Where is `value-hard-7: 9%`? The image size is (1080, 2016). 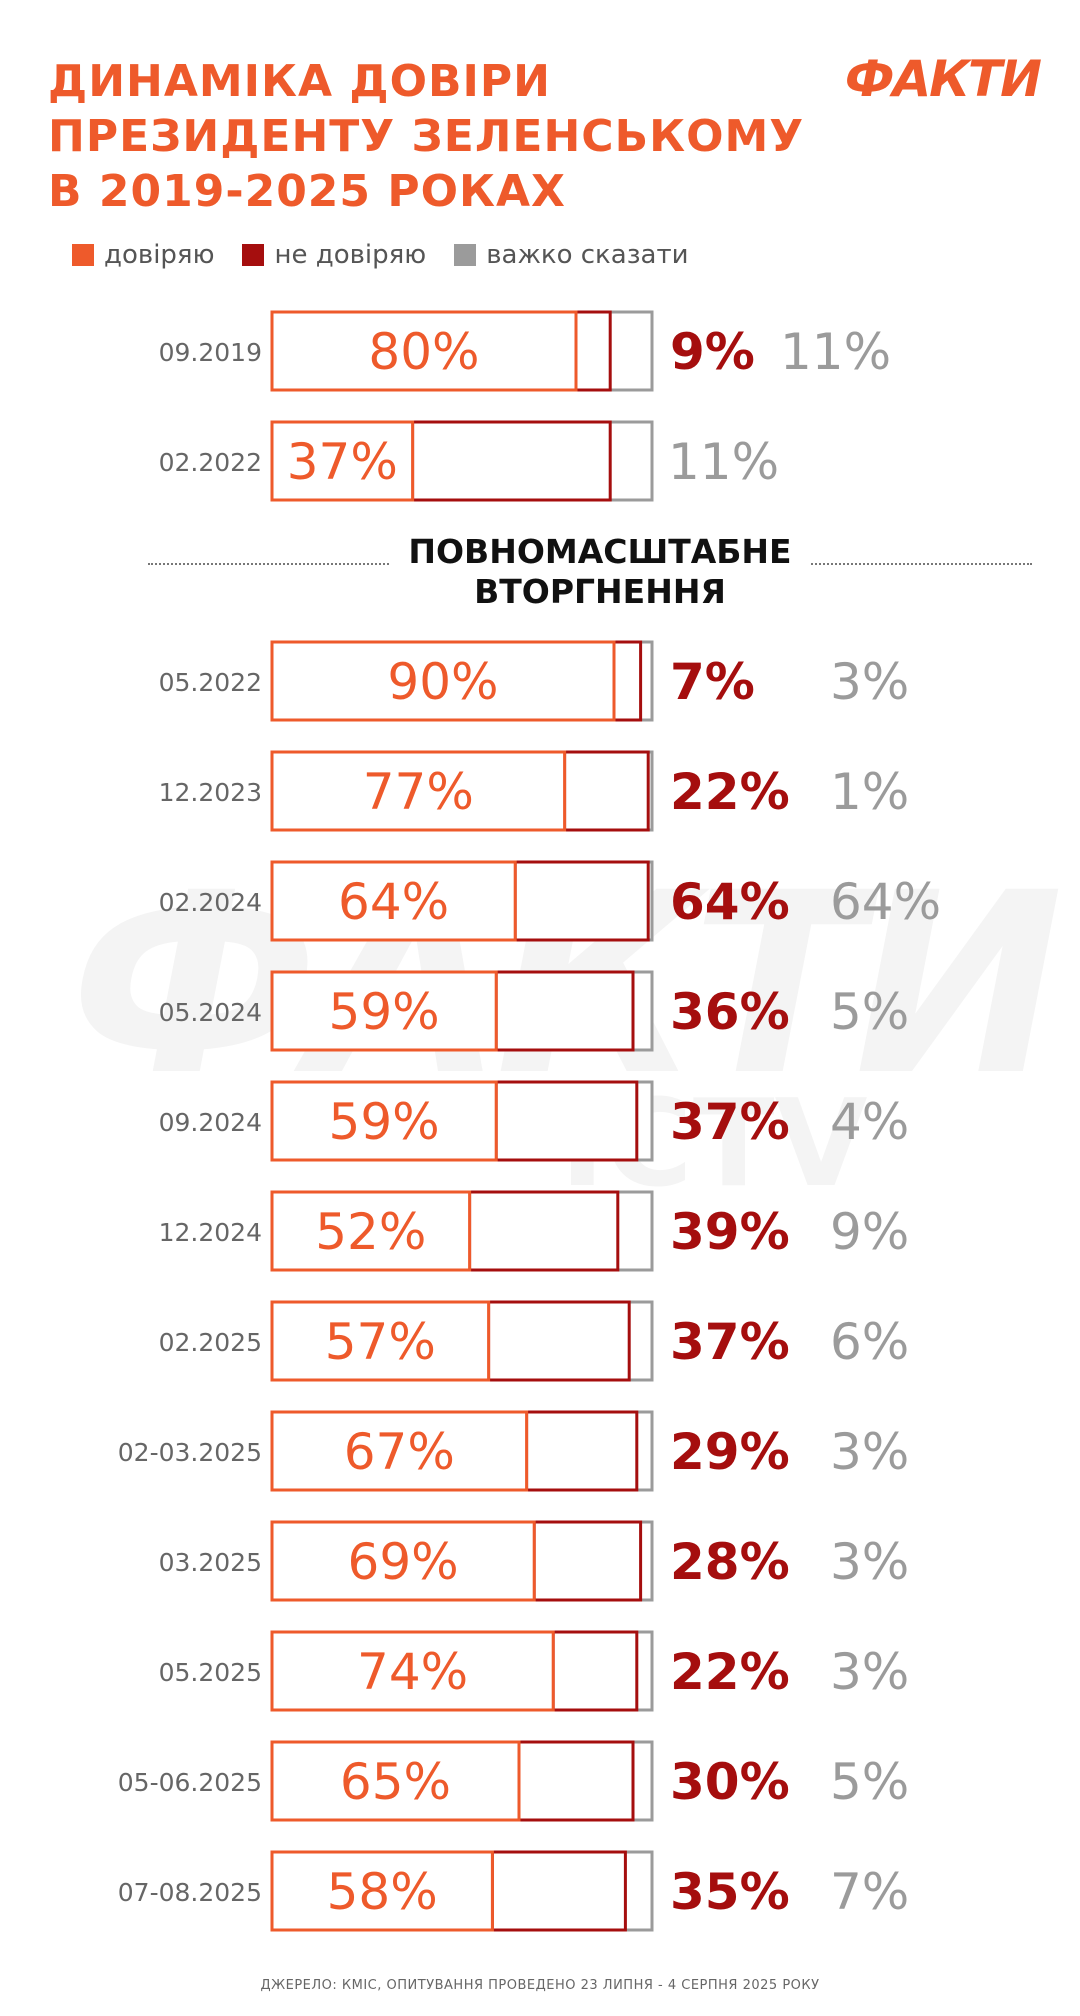
value-hard-7: 9% is located at coordinates (869, 1232).